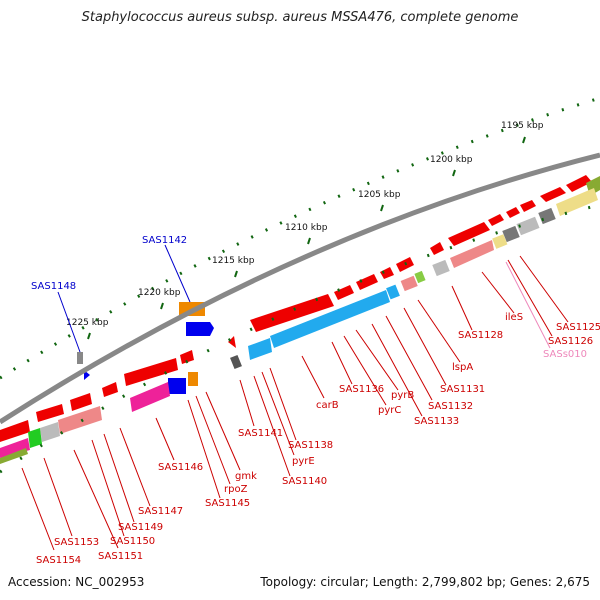 The image size is (600, 600). I want to click on label-sas1131: SAS1131, so click(462, 389).